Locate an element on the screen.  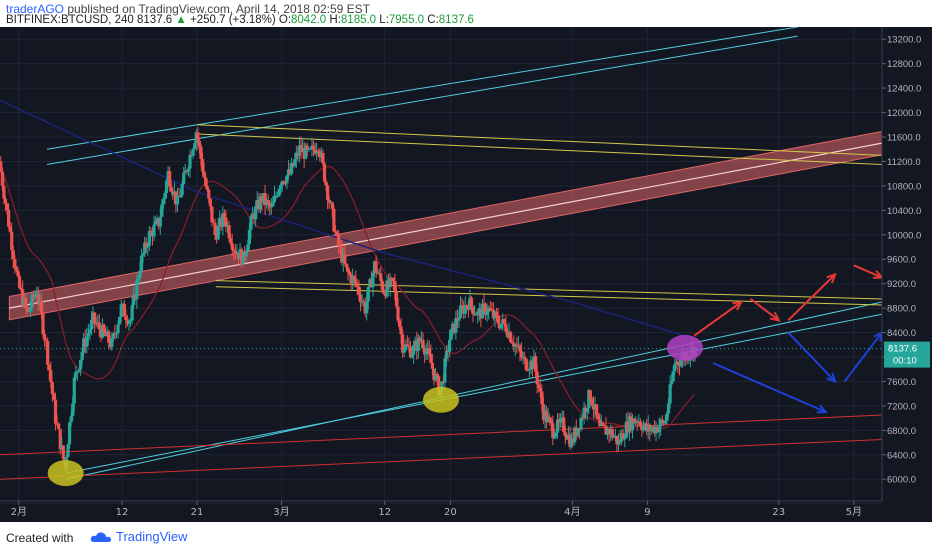
date-tick-label-1: 12 is located at coordinates (122, 512).